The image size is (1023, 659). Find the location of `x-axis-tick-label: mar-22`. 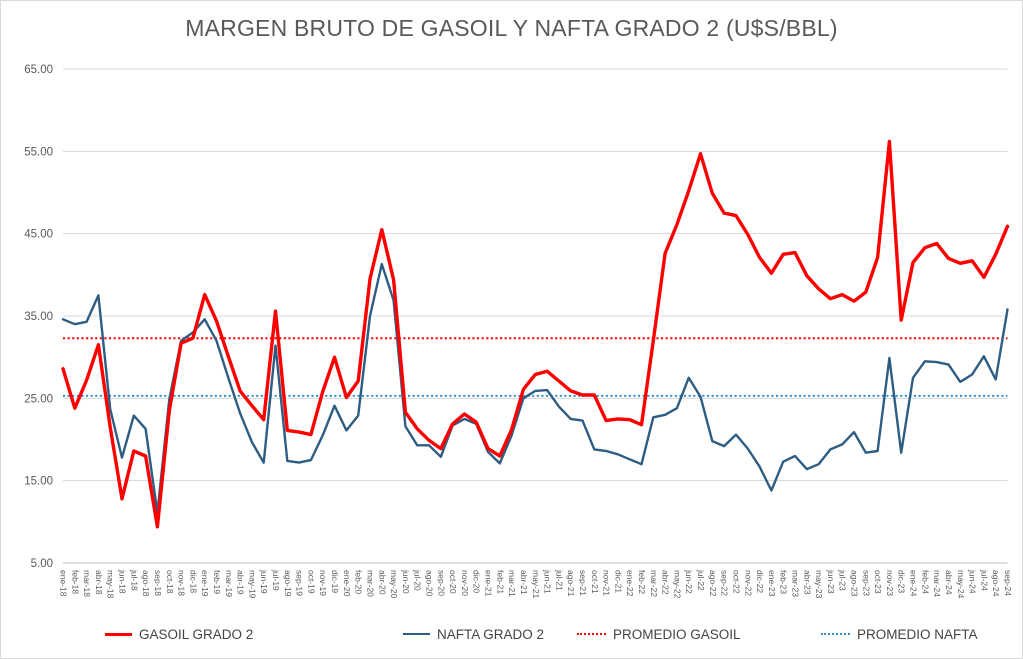

x-axis-tick-label: mar-22 is located at coordinates (654, 583).